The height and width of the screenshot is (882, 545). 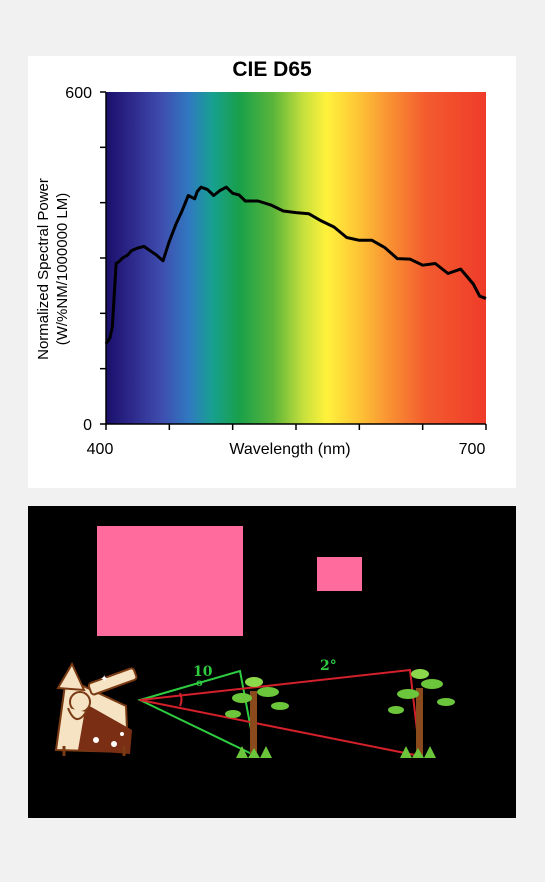 I want to click on y-axis-unit: (W/%NM/1000000 LM), so click(x=62, y=269).